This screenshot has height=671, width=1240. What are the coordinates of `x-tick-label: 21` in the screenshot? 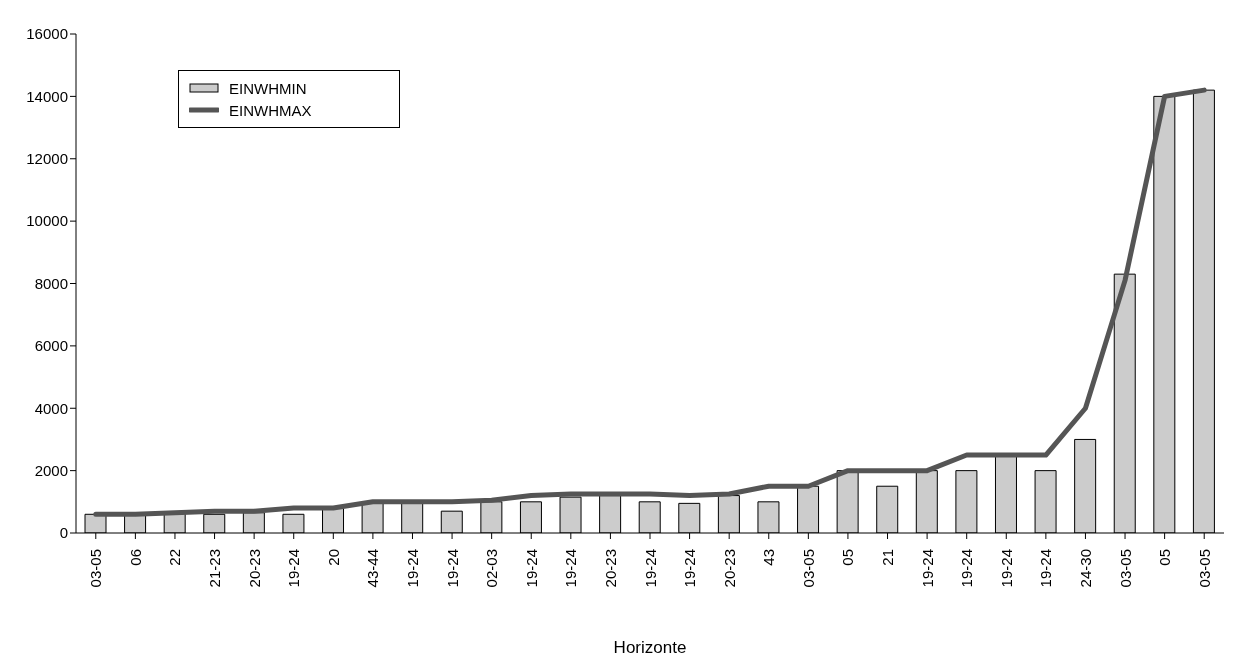 It's located at (888, 557).